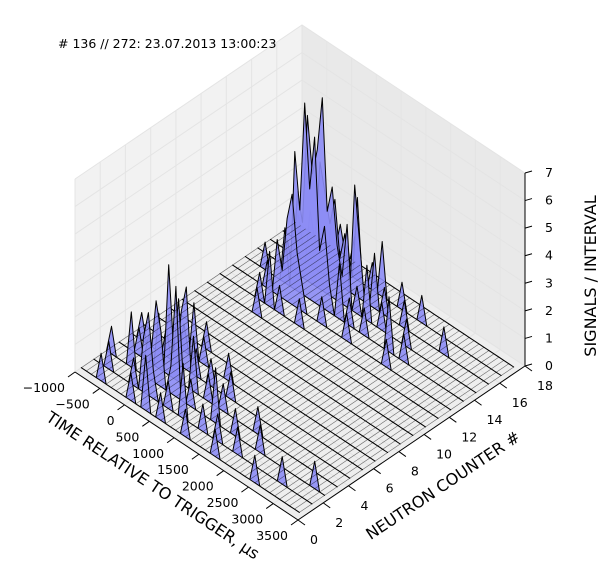 The width and height of the screenshot is (612, 562). Describe the element at coordinates (415, 471) in the screenshot. I see `y-tick-label: 8` at that location.